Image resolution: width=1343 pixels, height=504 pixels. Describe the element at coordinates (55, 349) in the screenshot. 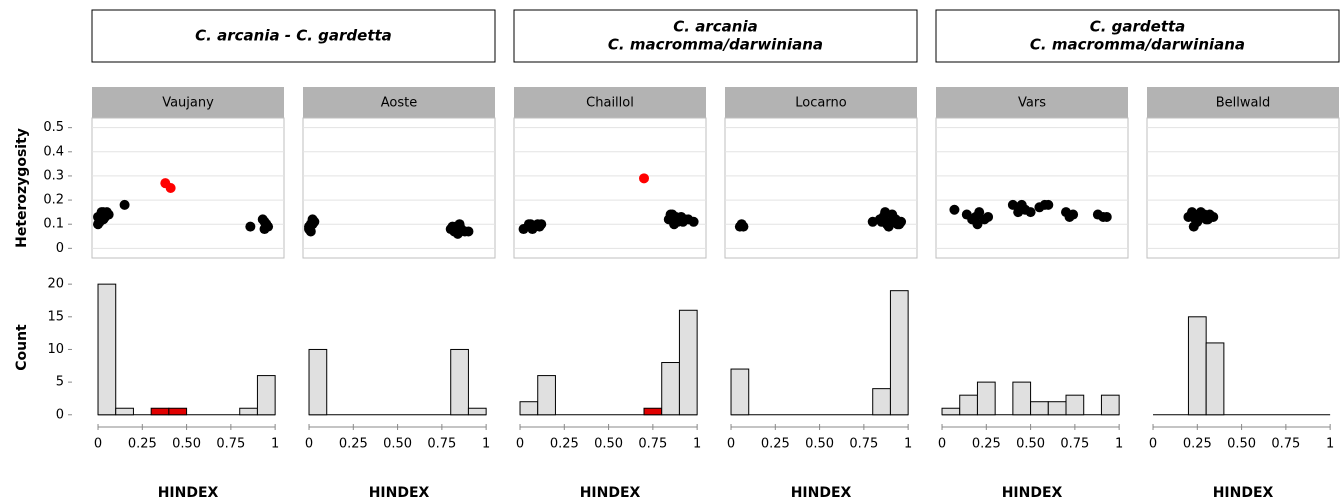

I see `y-tick-label: 10` at that location.